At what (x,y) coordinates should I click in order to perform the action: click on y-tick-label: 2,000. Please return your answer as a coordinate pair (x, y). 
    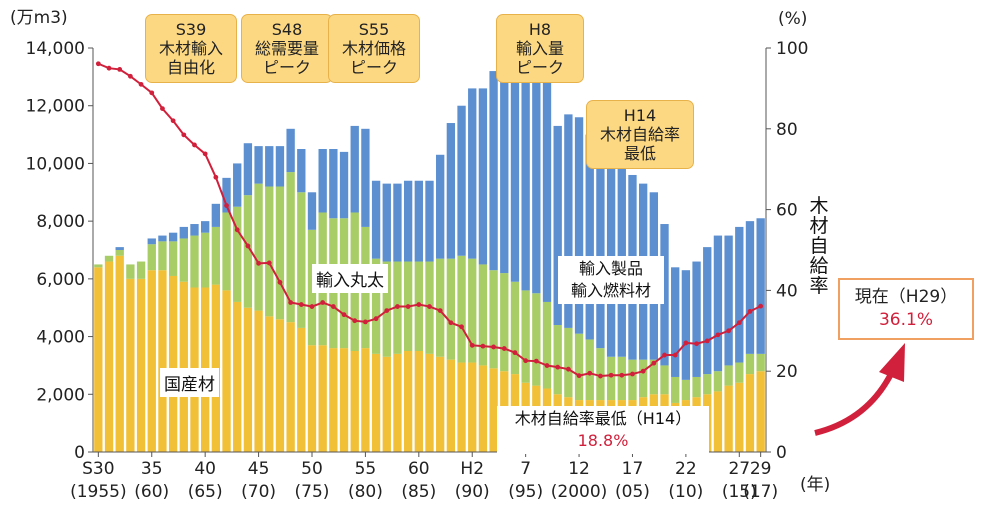
    Looking at the image, I should click on (60, 395).